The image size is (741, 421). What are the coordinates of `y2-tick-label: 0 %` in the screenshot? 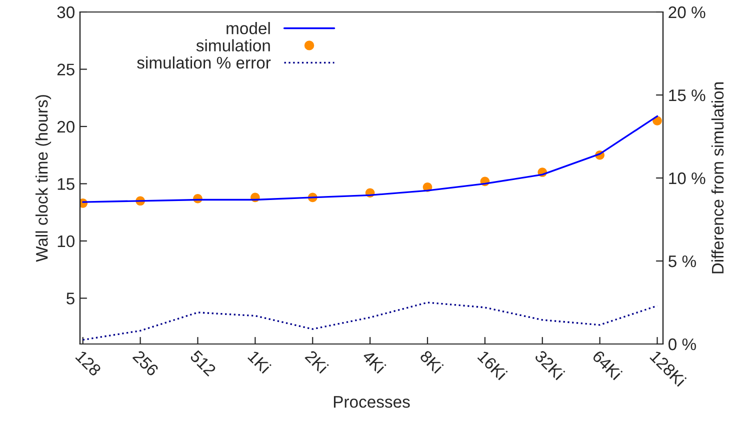 It's located at (682, 344).